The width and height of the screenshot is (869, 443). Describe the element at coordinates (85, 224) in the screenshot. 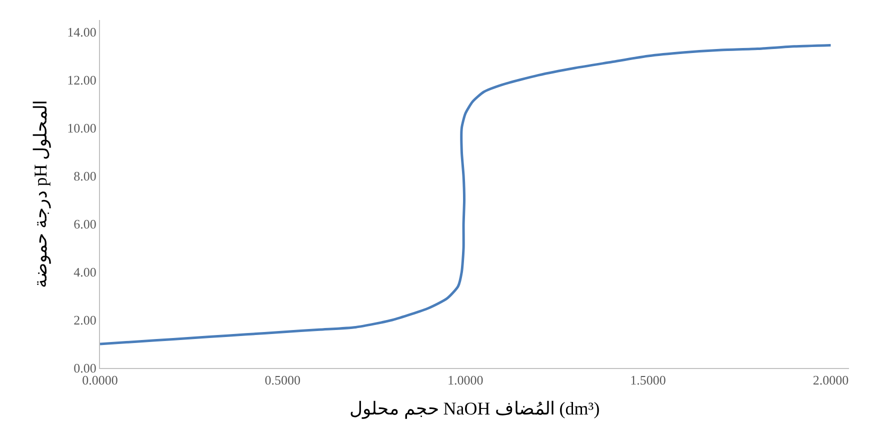

I see `y-tick-label: 6.00` at that location.